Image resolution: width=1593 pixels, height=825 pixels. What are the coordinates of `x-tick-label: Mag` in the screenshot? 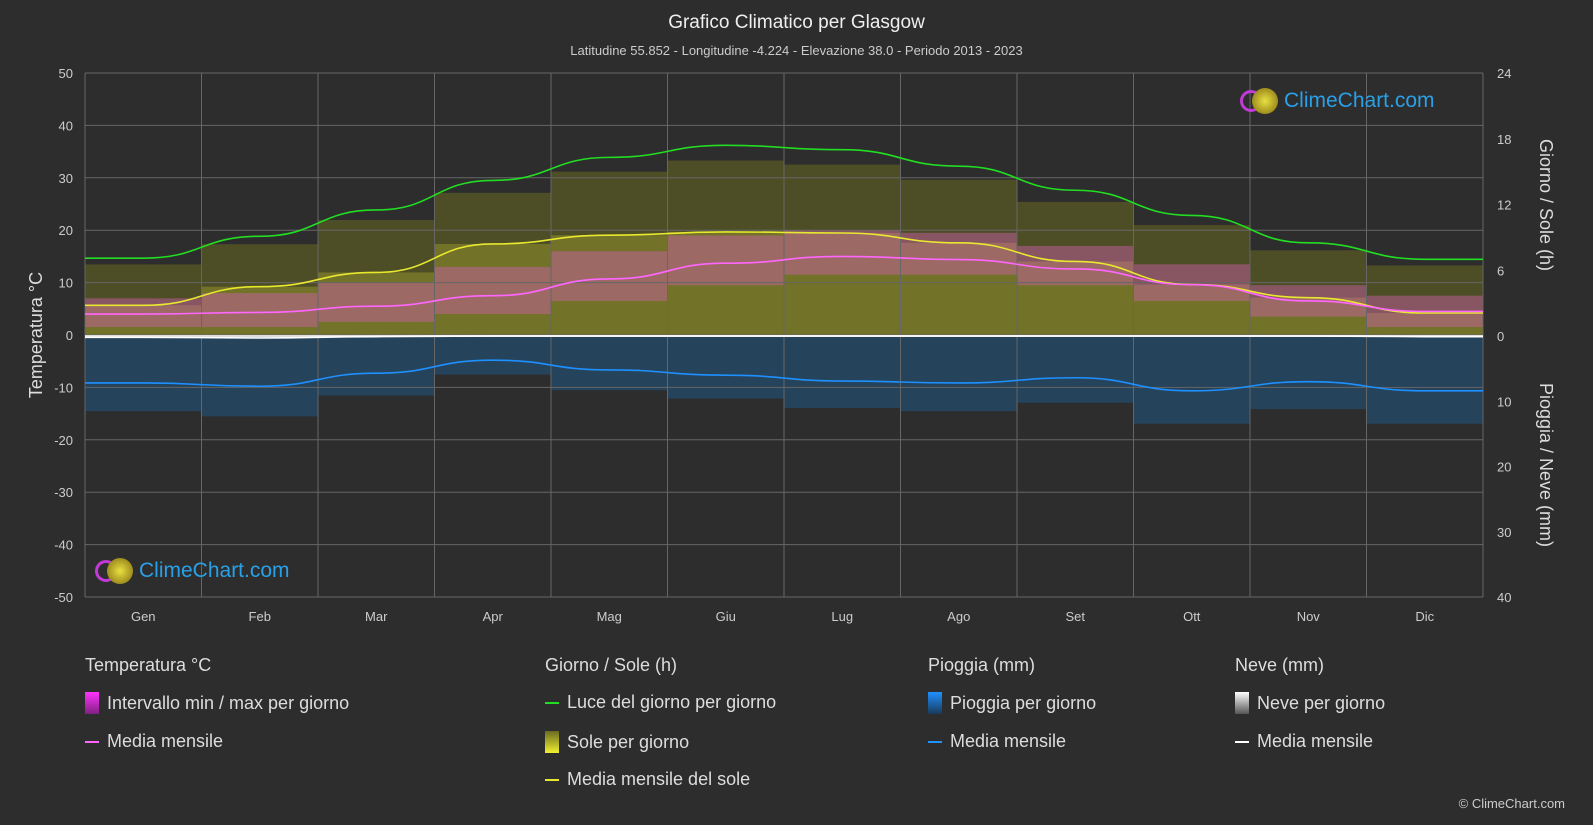 It's located at (609, 616).